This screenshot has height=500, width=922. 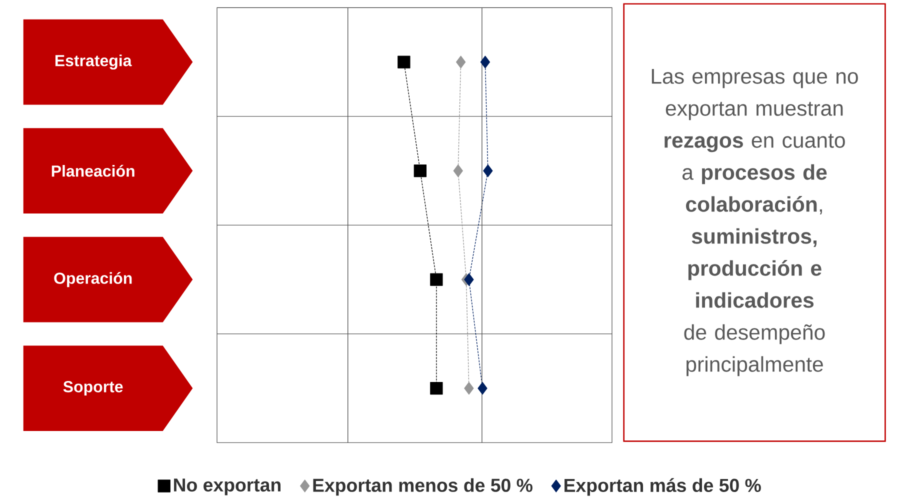 What do you see at coordinates (662, 487) in the screenshot?
I see `legend-label: Exportan más de 50 %` at bounding box center [662, 487].